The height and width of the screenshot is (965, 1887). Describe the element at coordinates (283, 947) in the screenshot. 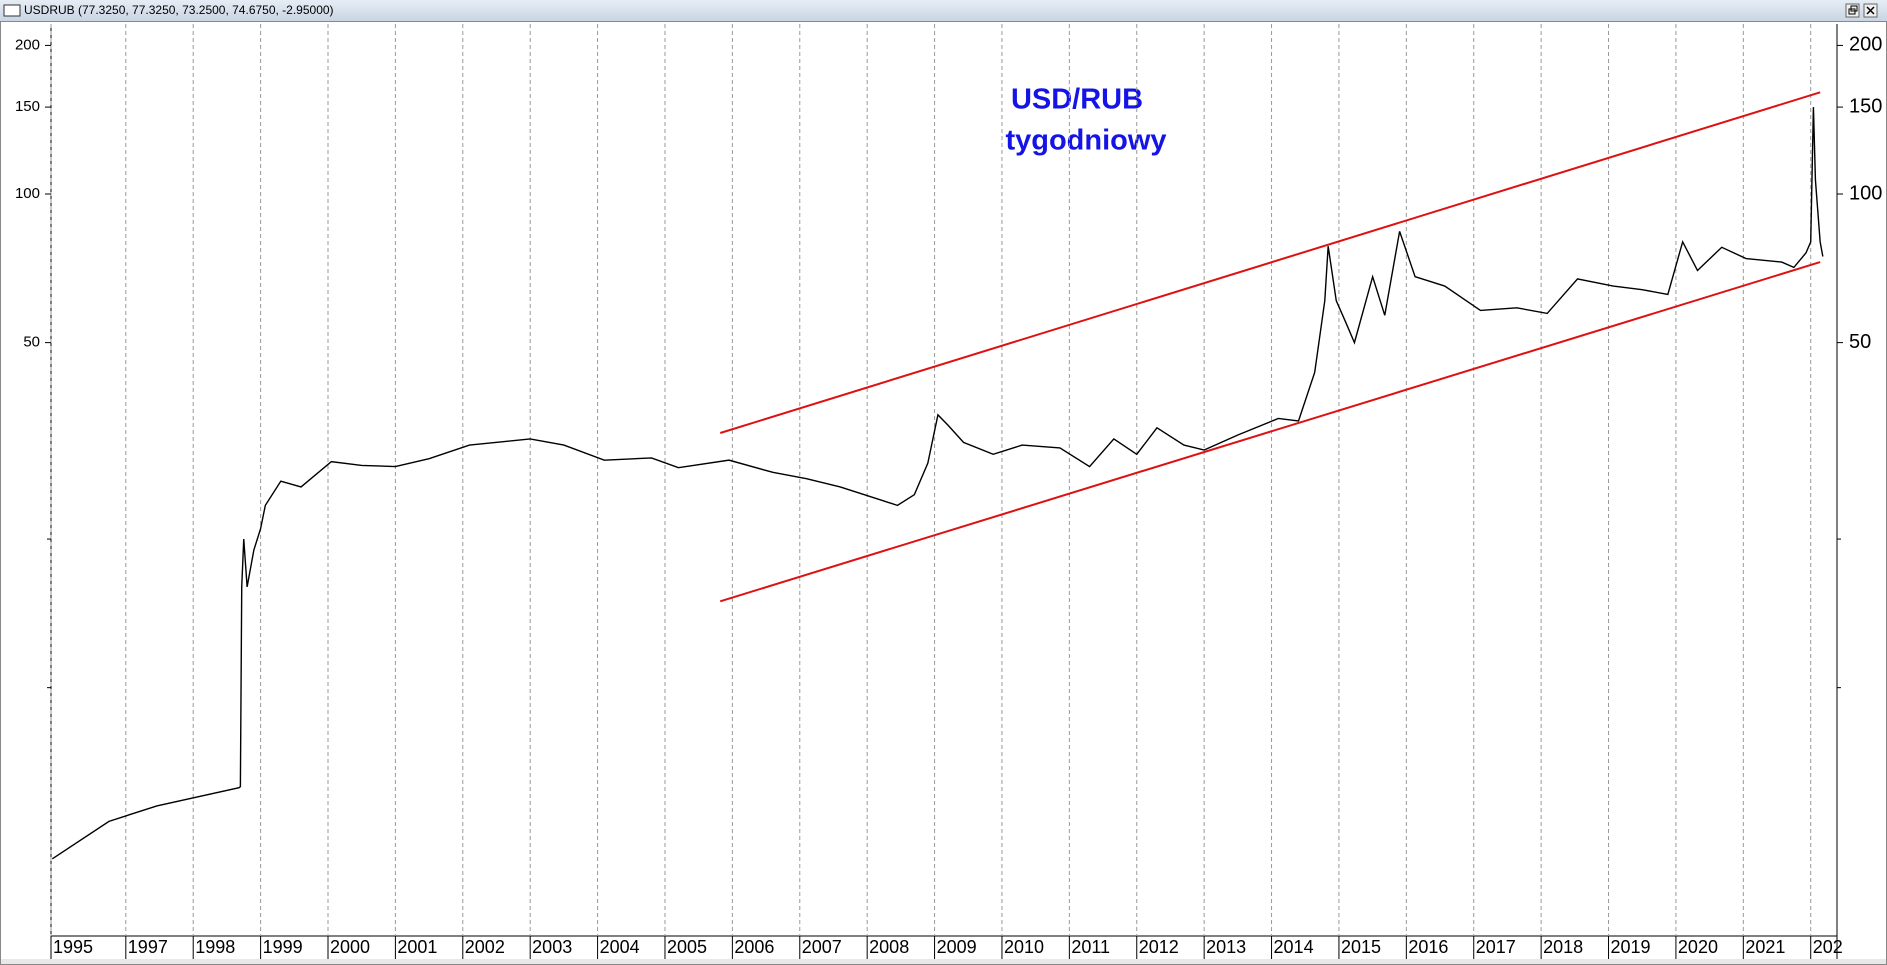

I see `x-tick-label: 1999` at that location.